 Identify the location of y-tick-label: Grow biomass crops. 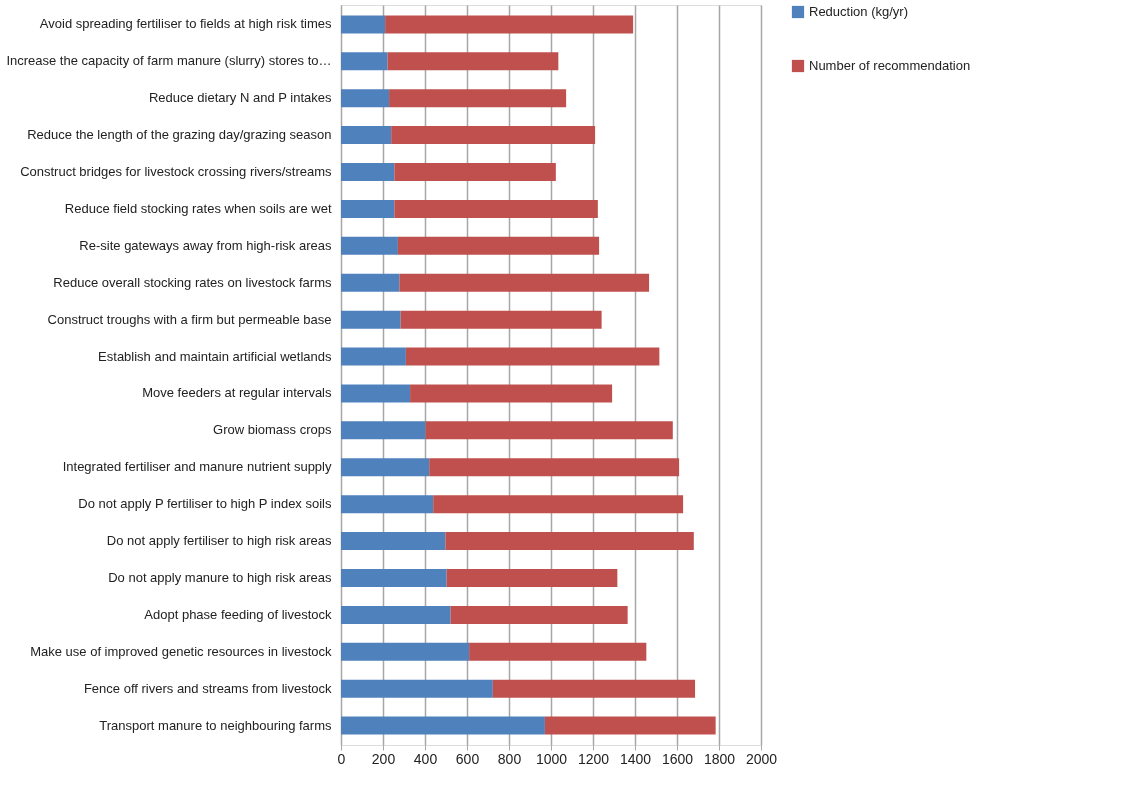
(272, 430).